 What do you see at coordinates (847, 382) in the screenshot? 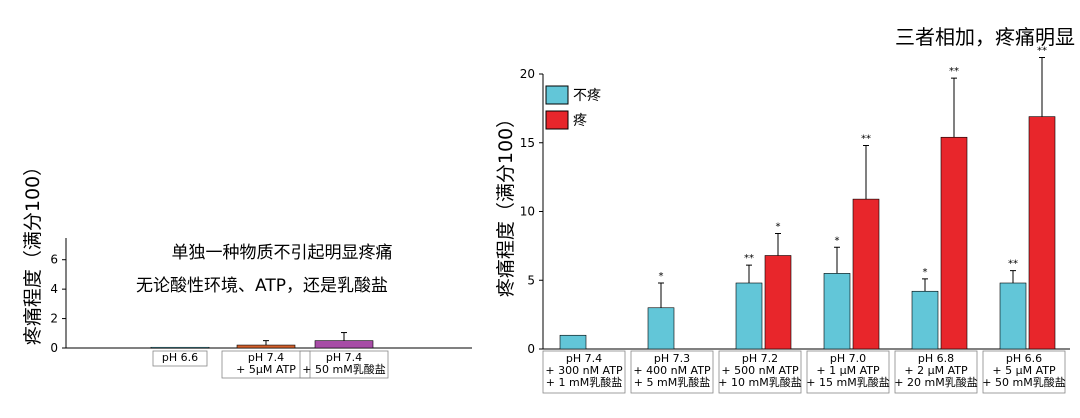
I see `right-category-label: + 15 mM乳酸盐` at bounding box center [847, 382].